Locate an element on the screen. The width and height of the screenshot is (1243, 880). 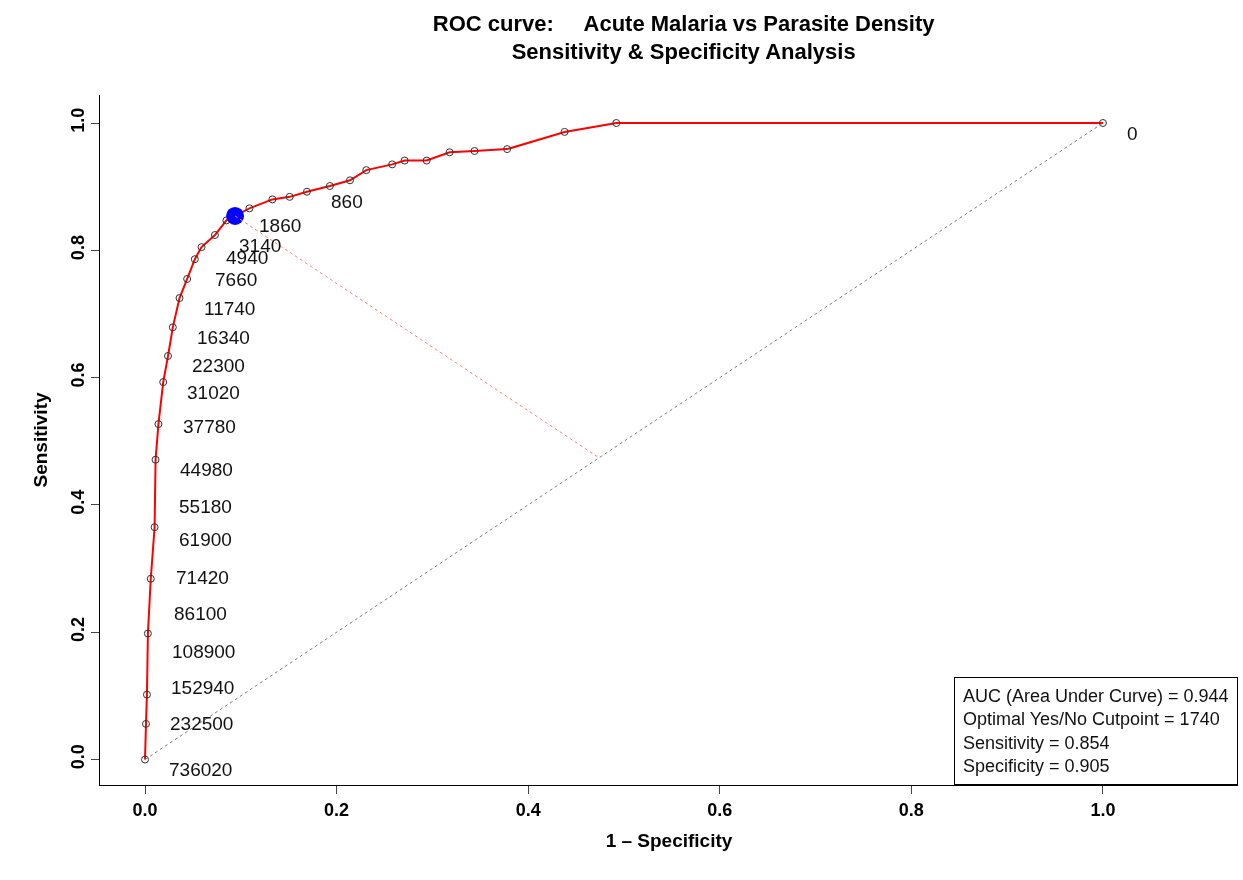
annotation: 16340 is located at coordinates (223, 337).